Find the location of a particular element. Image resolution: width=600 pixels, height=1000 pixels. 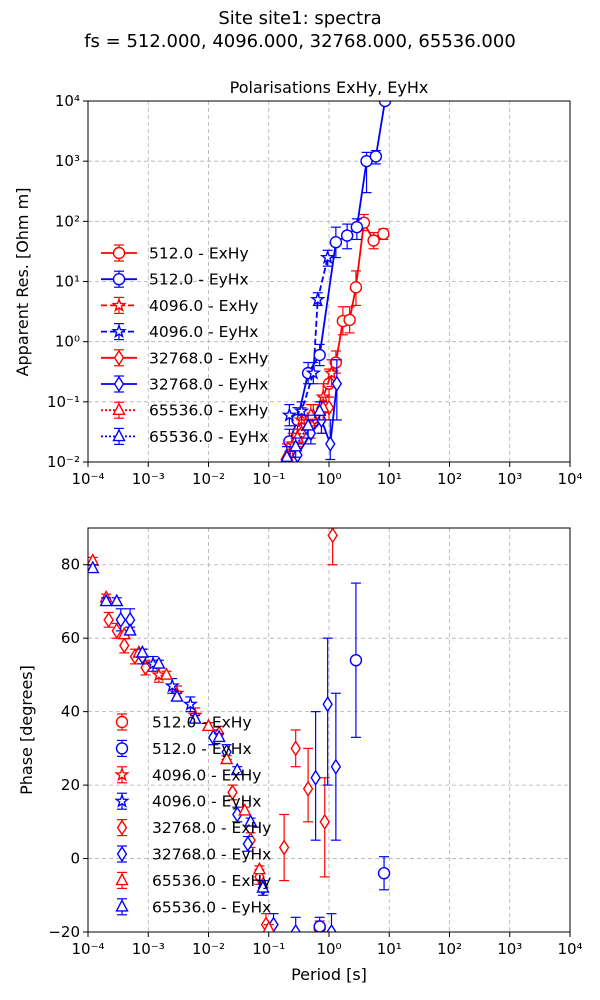

y-axis-label: Apparent Res. [Ohm m] is located at coordinates (22, 282).